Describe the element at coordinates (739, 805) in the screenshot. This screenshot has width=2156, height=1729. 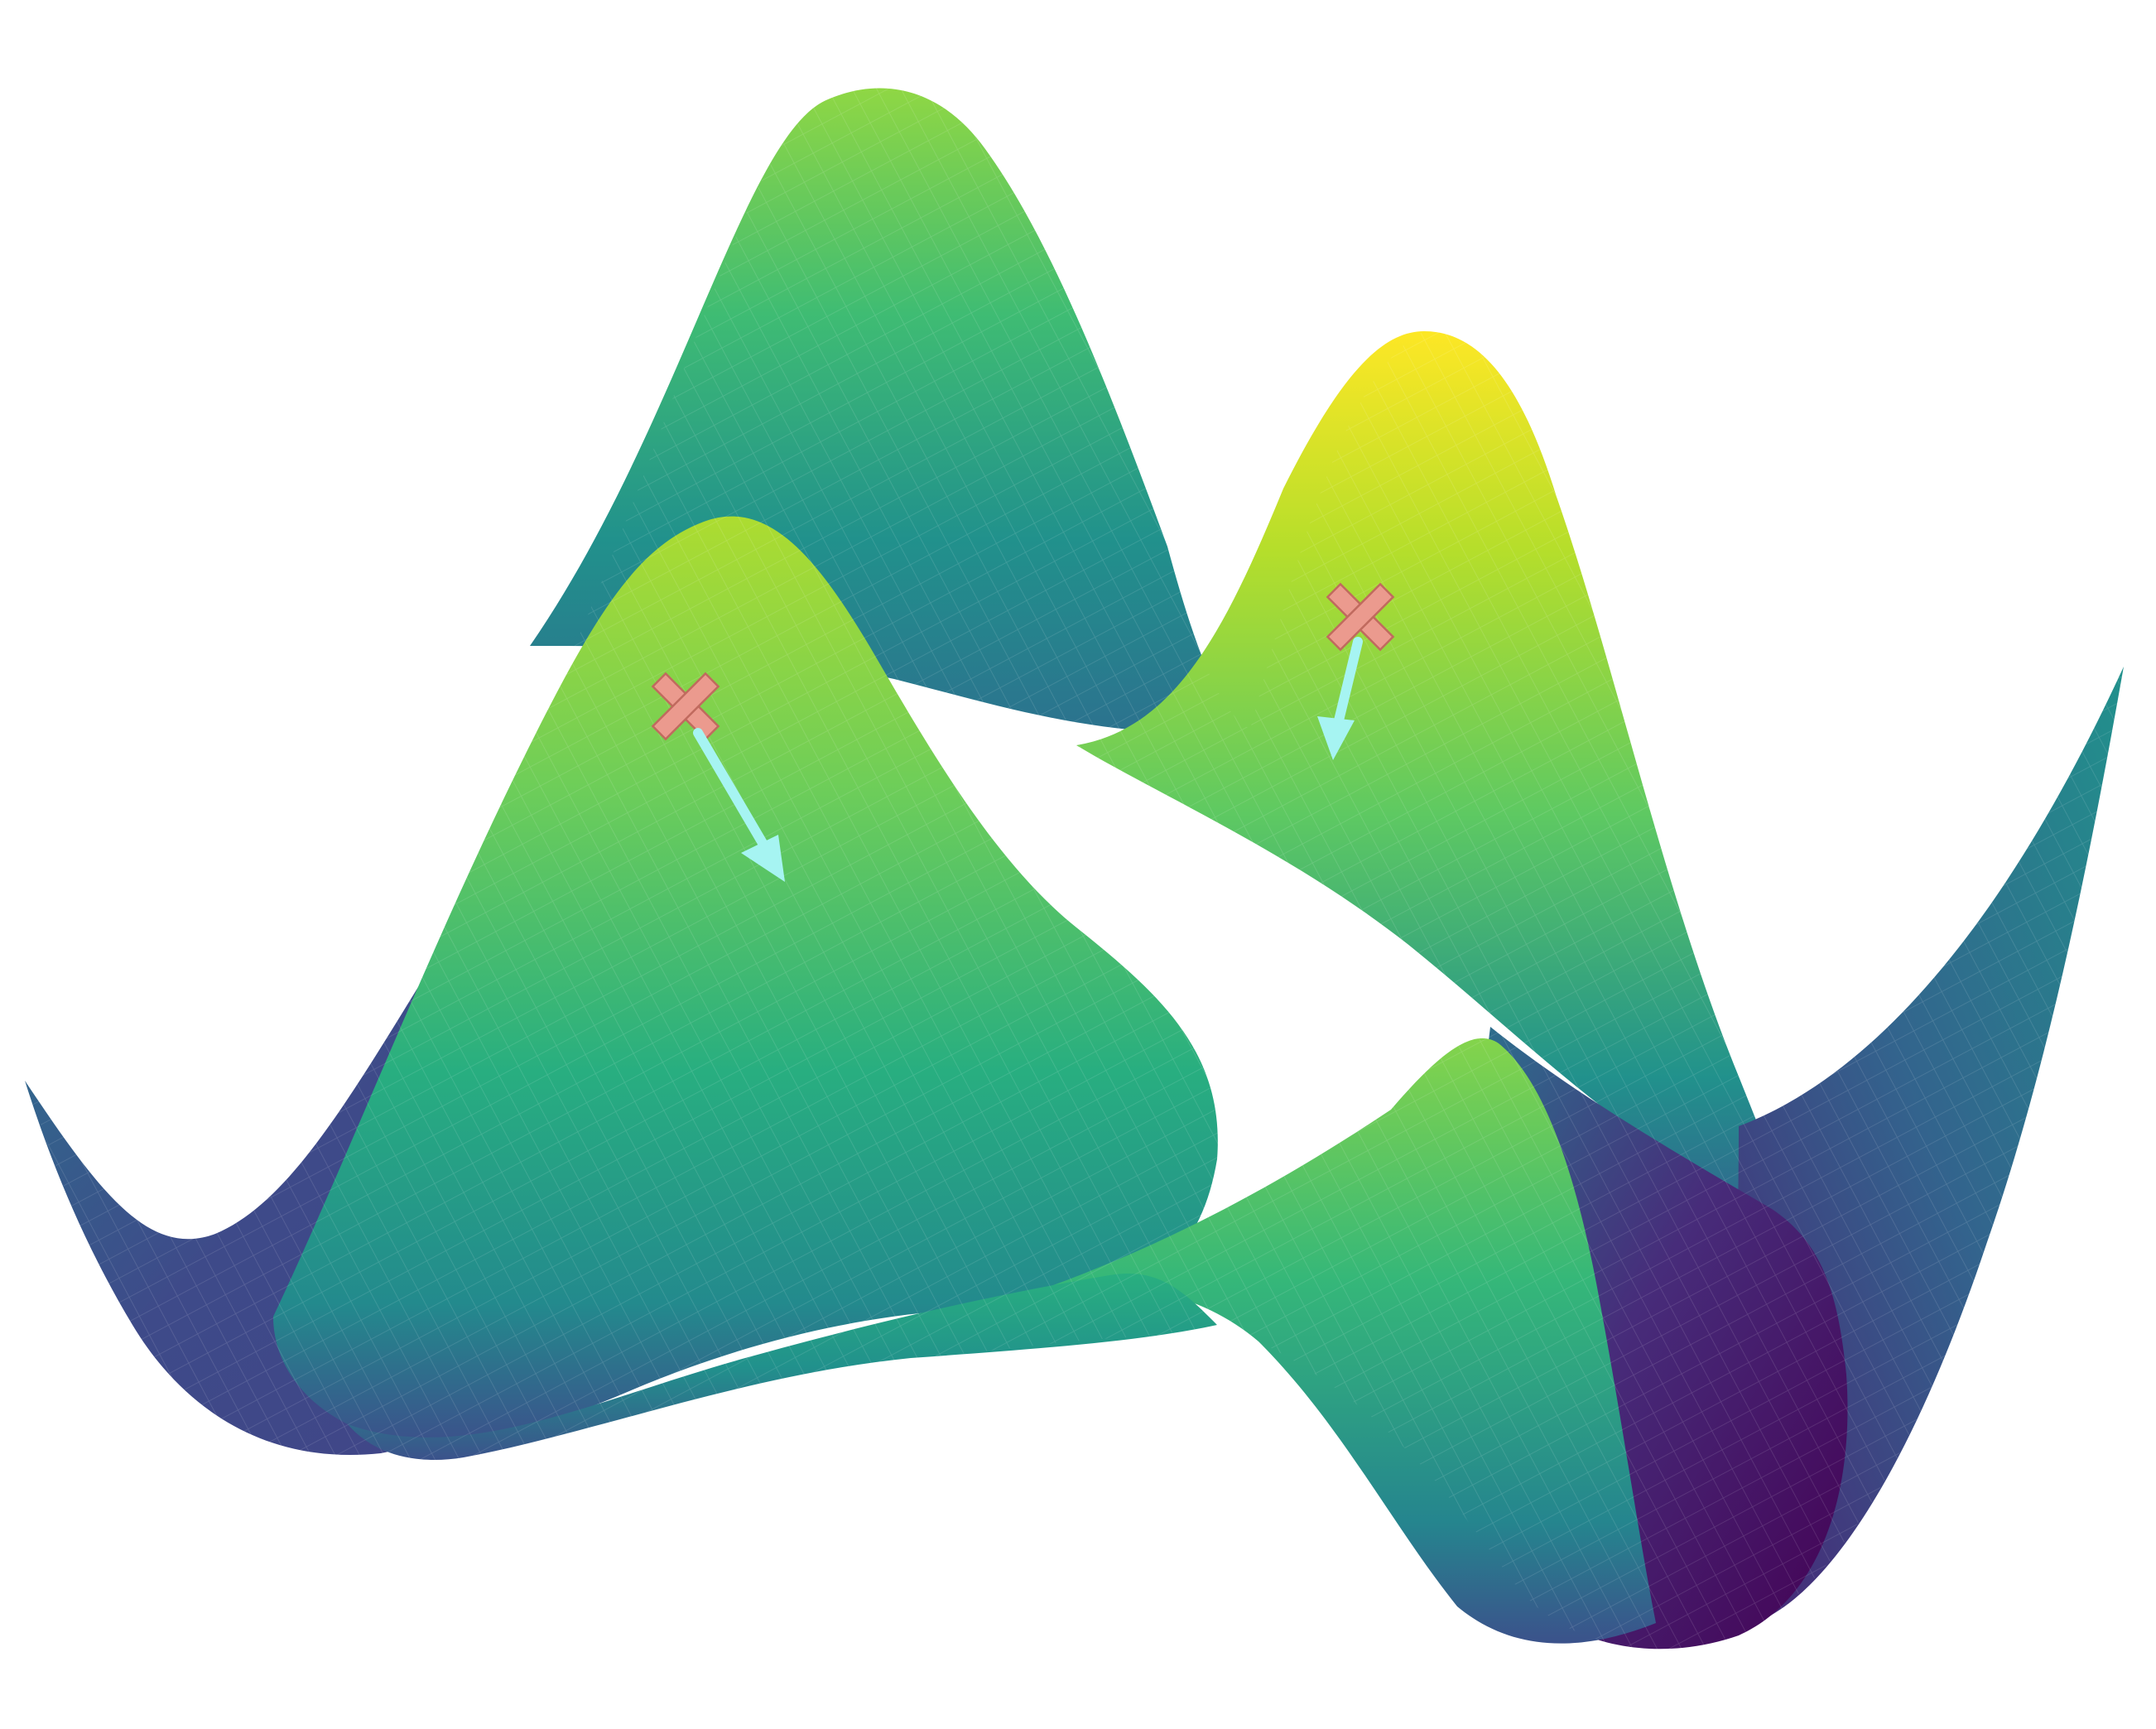
I see `descent-arrow-left` at that location.